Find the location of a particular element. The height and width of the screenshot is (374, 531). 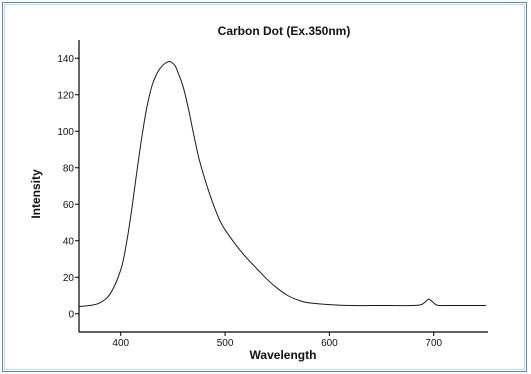

y-axis-label: Intensity is located at coordinates (36, 194).